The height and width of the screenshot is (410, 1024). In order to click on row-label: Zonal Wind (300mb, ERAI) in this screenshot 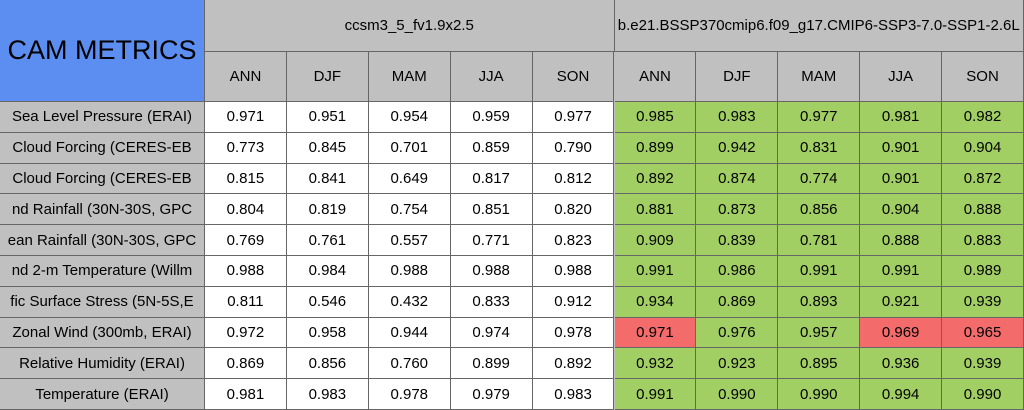, I will do `click(102, 333)`.